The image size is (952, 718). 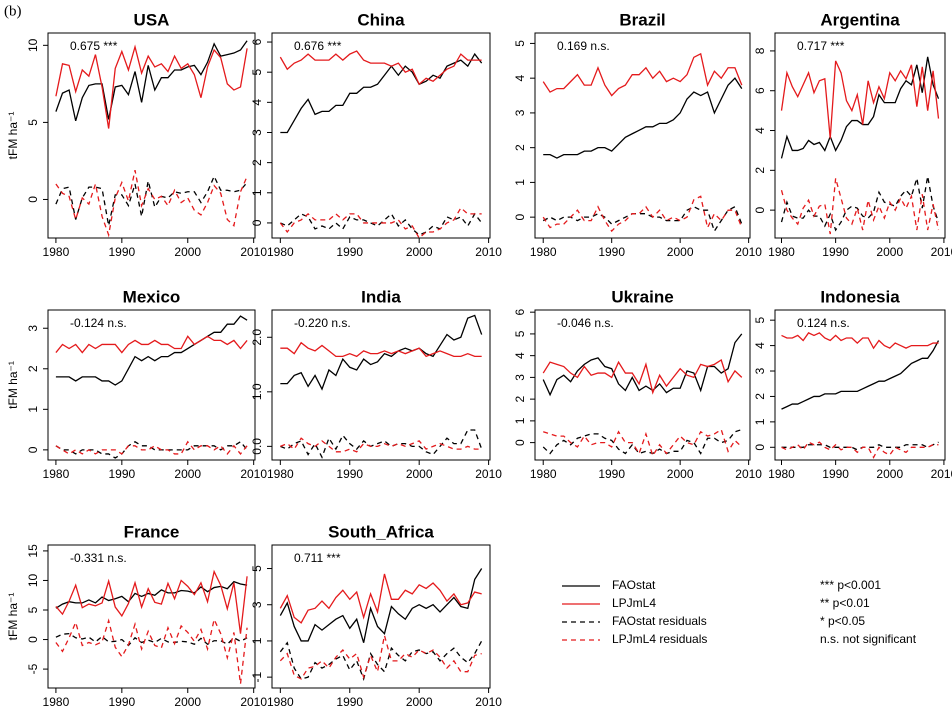 What do you see at coordinates (845, 603) in the screenshot?
I see `significance-legend-item: ** p<0.01` at bounding box center [845, 603].